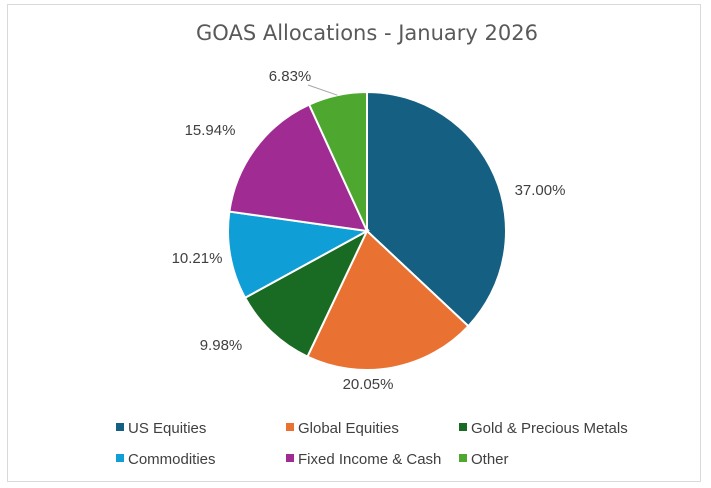 The image size is (711, 488). I want to click on legend-item-gold-and-precious-metals: Gold & Precious Metals, so click(543, 428).